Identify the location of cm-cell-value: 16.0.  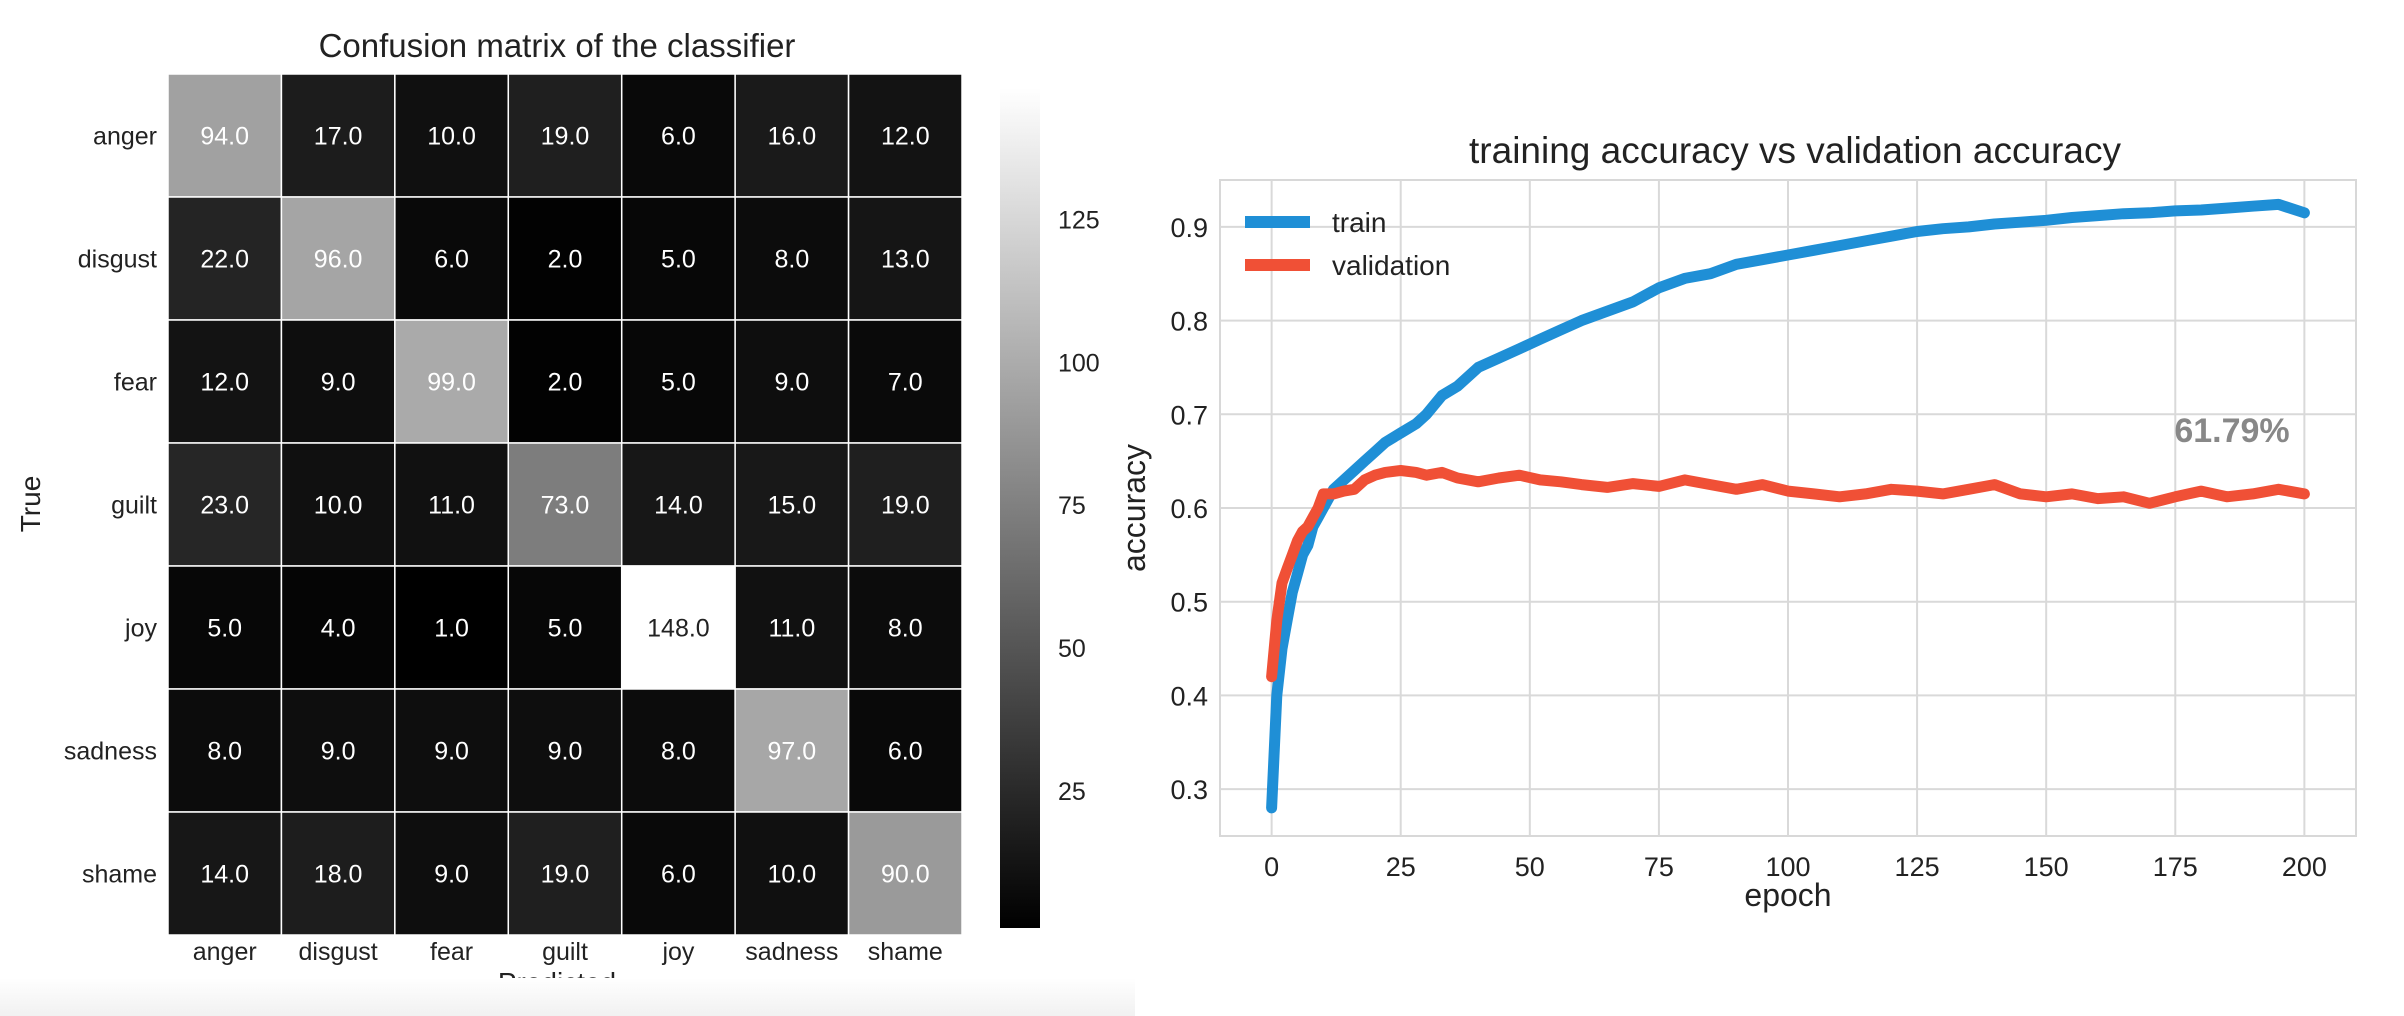
(792, 137).